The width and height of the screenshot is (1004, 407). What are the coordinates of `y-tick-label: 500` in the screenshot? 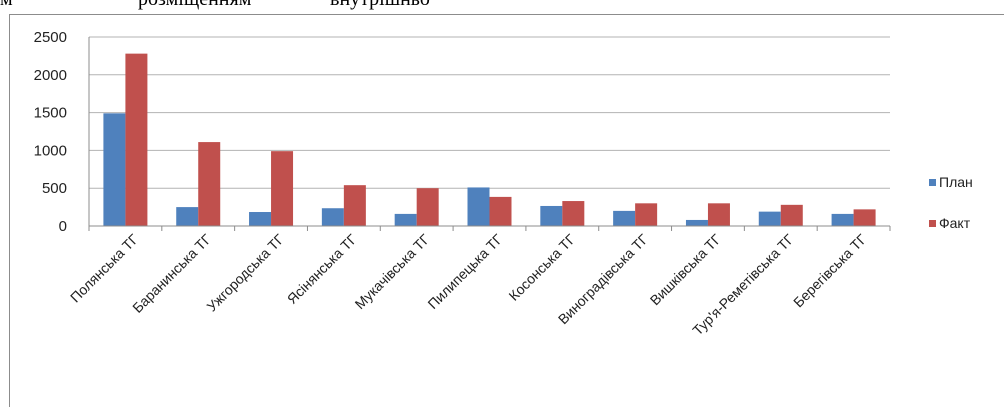 It's located at (54, 188).